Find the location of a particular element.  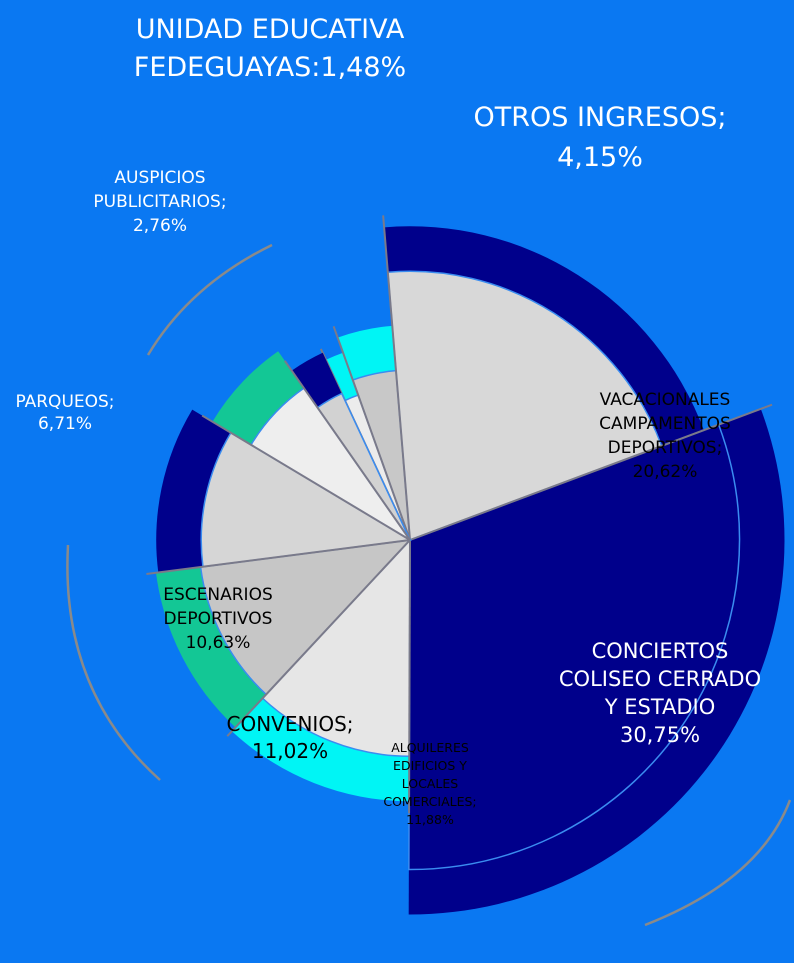

label-line: CONVENIOS; is located at coordinates (289, 724).